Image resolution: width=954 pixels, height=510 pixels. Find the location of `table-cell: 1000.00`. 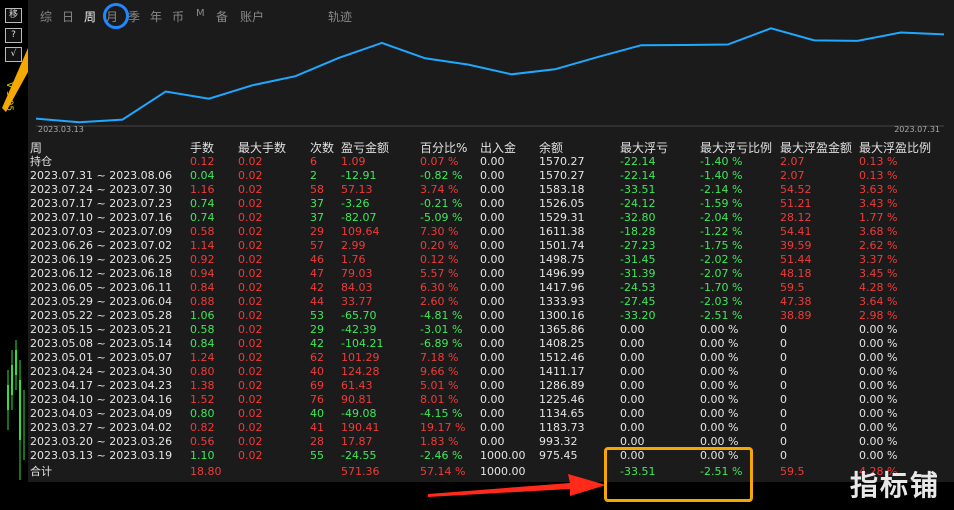

table-cell: 1000.00 is located at coordinates (503, 455).